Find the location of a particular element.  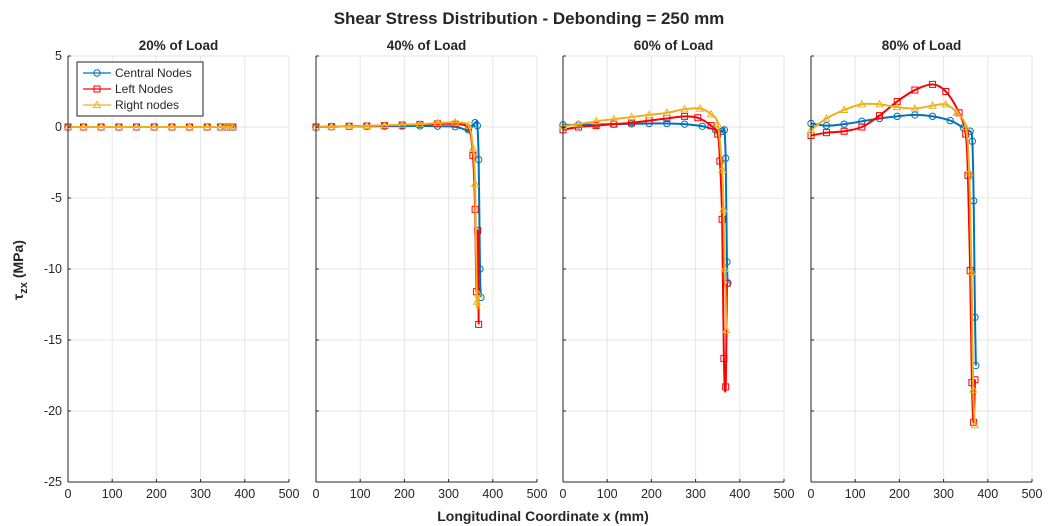

y-tick-label: -15 is located at coordinates (53, 340).